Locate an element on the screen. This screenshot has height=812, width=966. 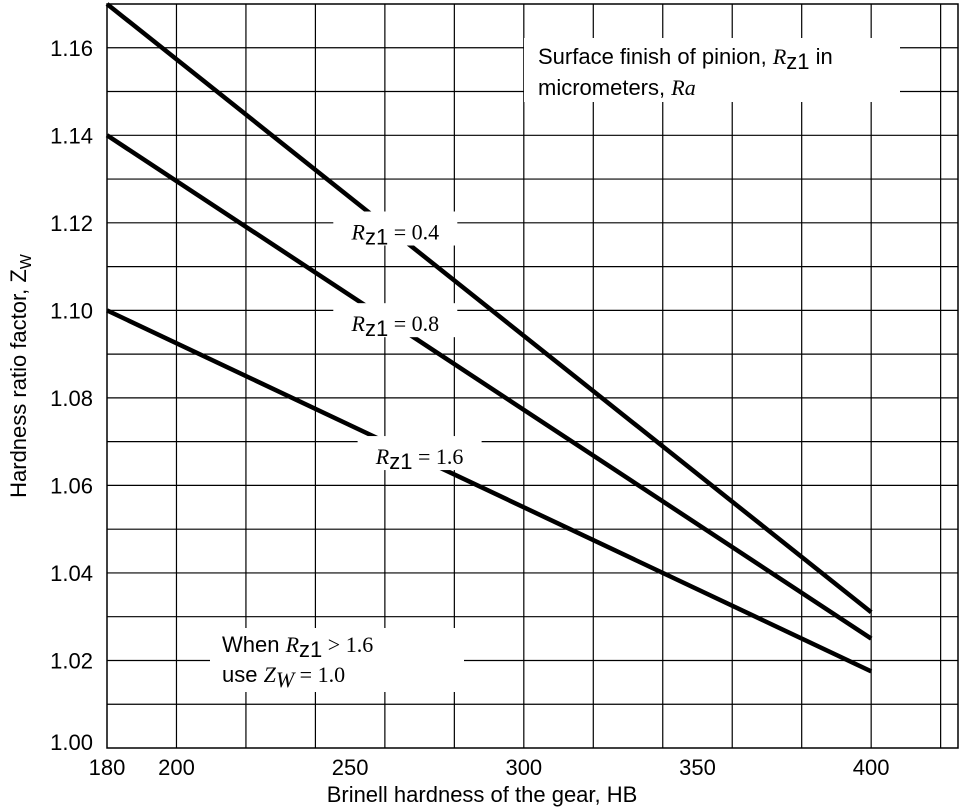
y-tick-label: 1.00 is located at coordinates (71, 742).